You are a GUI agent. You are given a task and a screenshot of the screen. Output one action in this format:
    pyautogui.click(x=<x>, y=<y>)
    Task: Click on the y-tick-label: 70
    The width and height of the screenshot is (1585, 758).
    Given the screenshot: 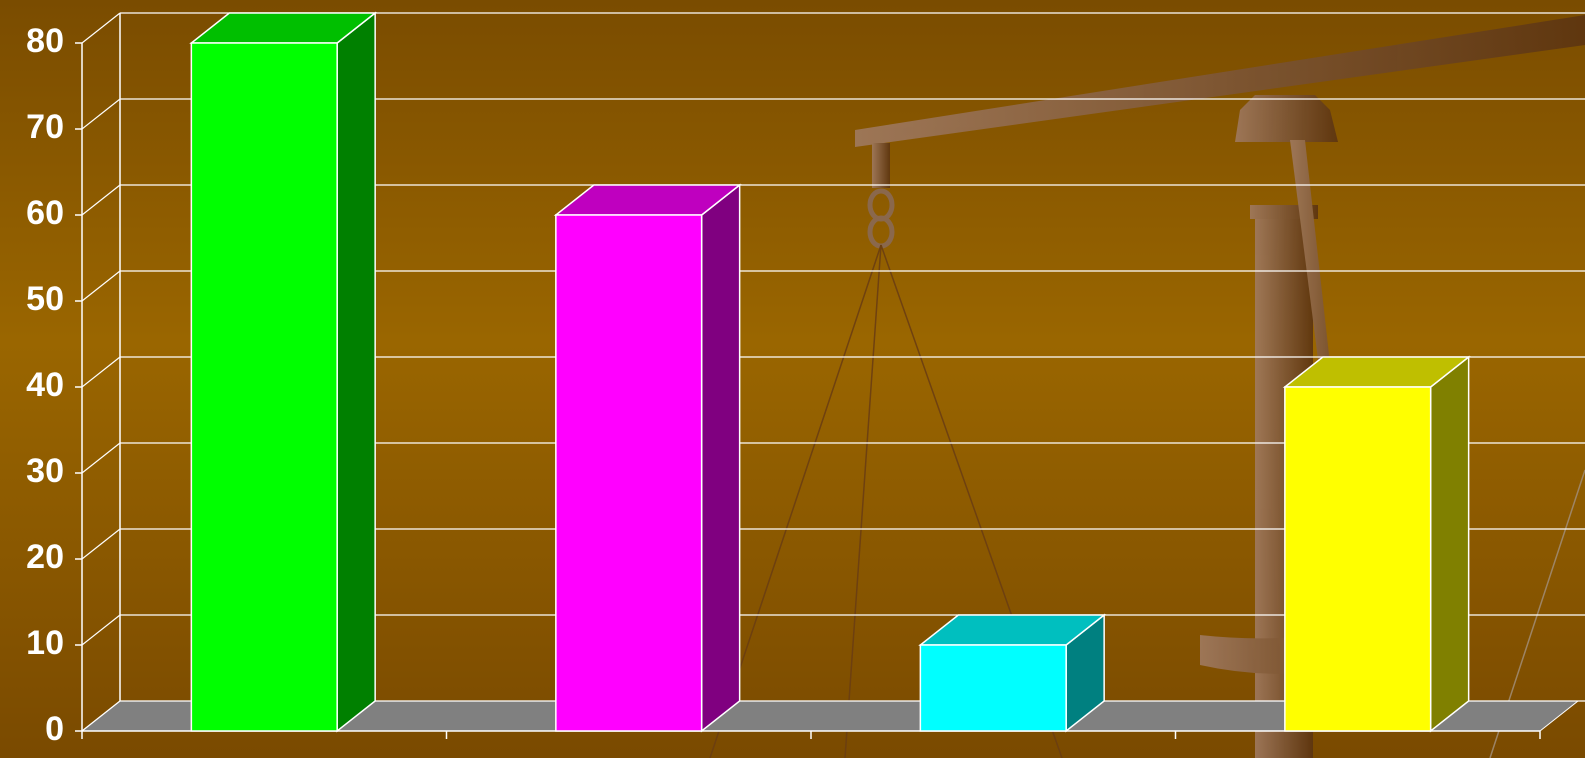 What is the action you would take?
    pyautogui.click(x=45, y=127)
    